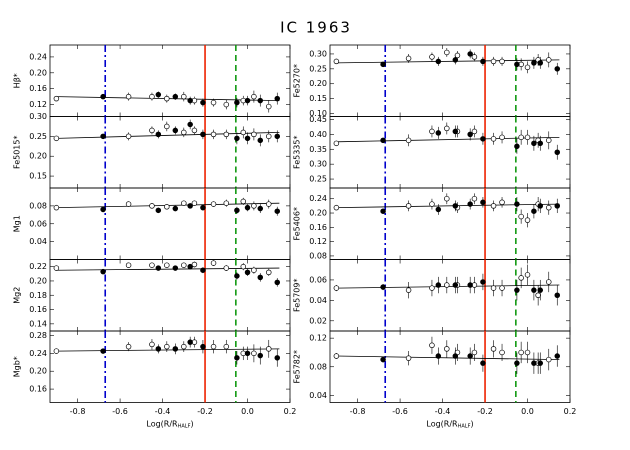 The width and height of the screenshot is (630, 450). Describe the element at coordinates (297, 366) in the screenshot. I see `y-axis-label: Fe5782*` at that location.